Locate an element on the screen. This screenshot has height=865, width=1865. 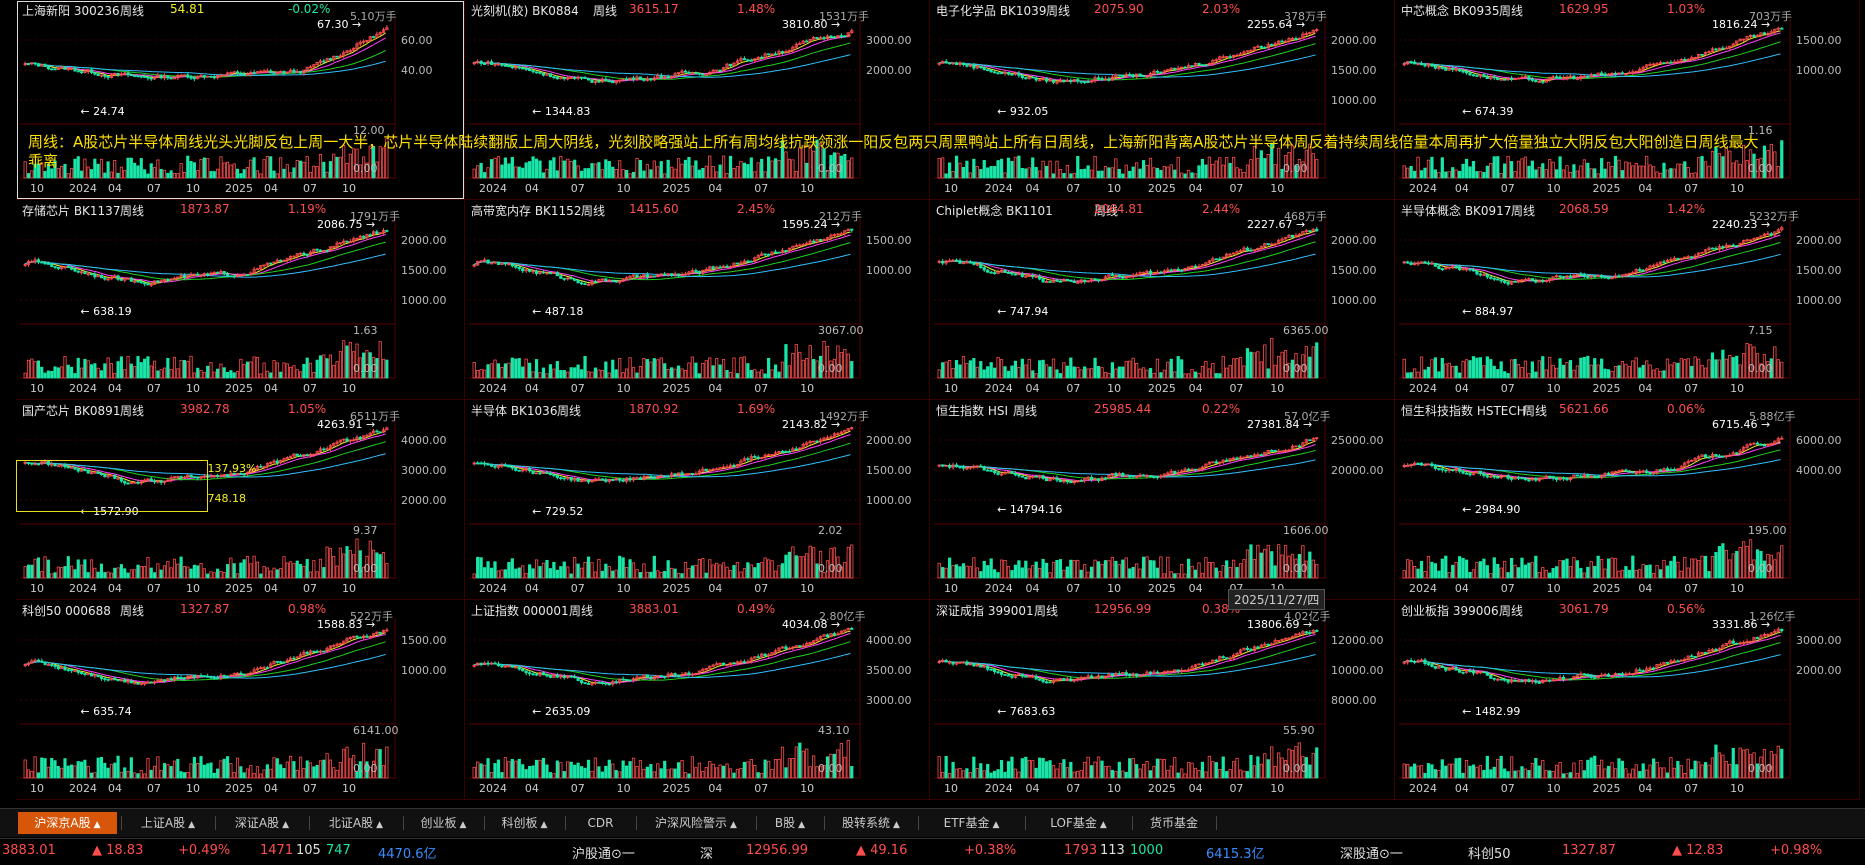
tab-11: LOF基金▲ is located at coordinates (1078, 823).